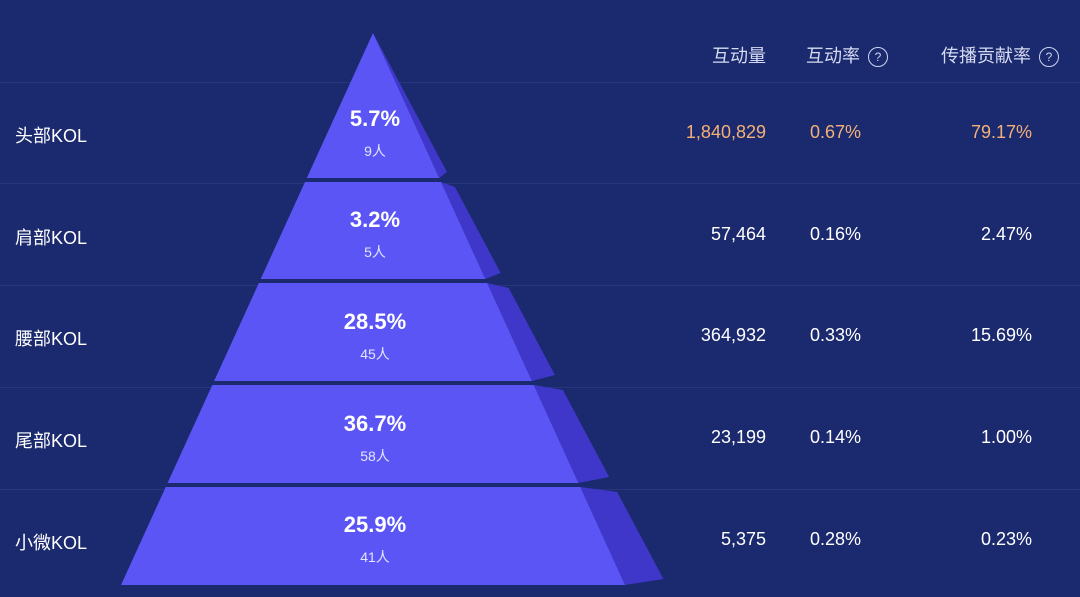 The height and width of the screenshot is (597, 1080). Describe the element at coordinates (375, 354) in the screenshot. I see `tier-count-label: 45人` at that location.